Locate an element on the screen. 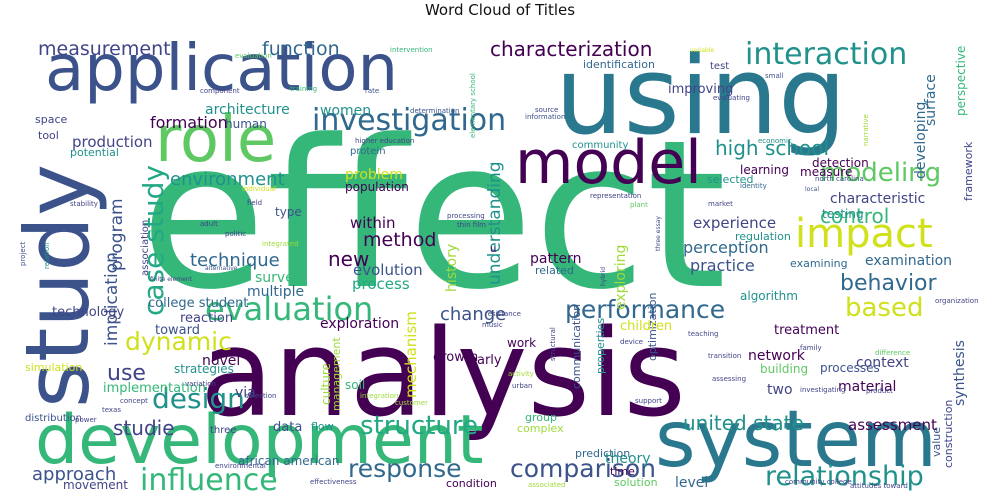 This screenshot has height=500, width=1000. word-higher-education: higher education is located at coordinates (384, 141).